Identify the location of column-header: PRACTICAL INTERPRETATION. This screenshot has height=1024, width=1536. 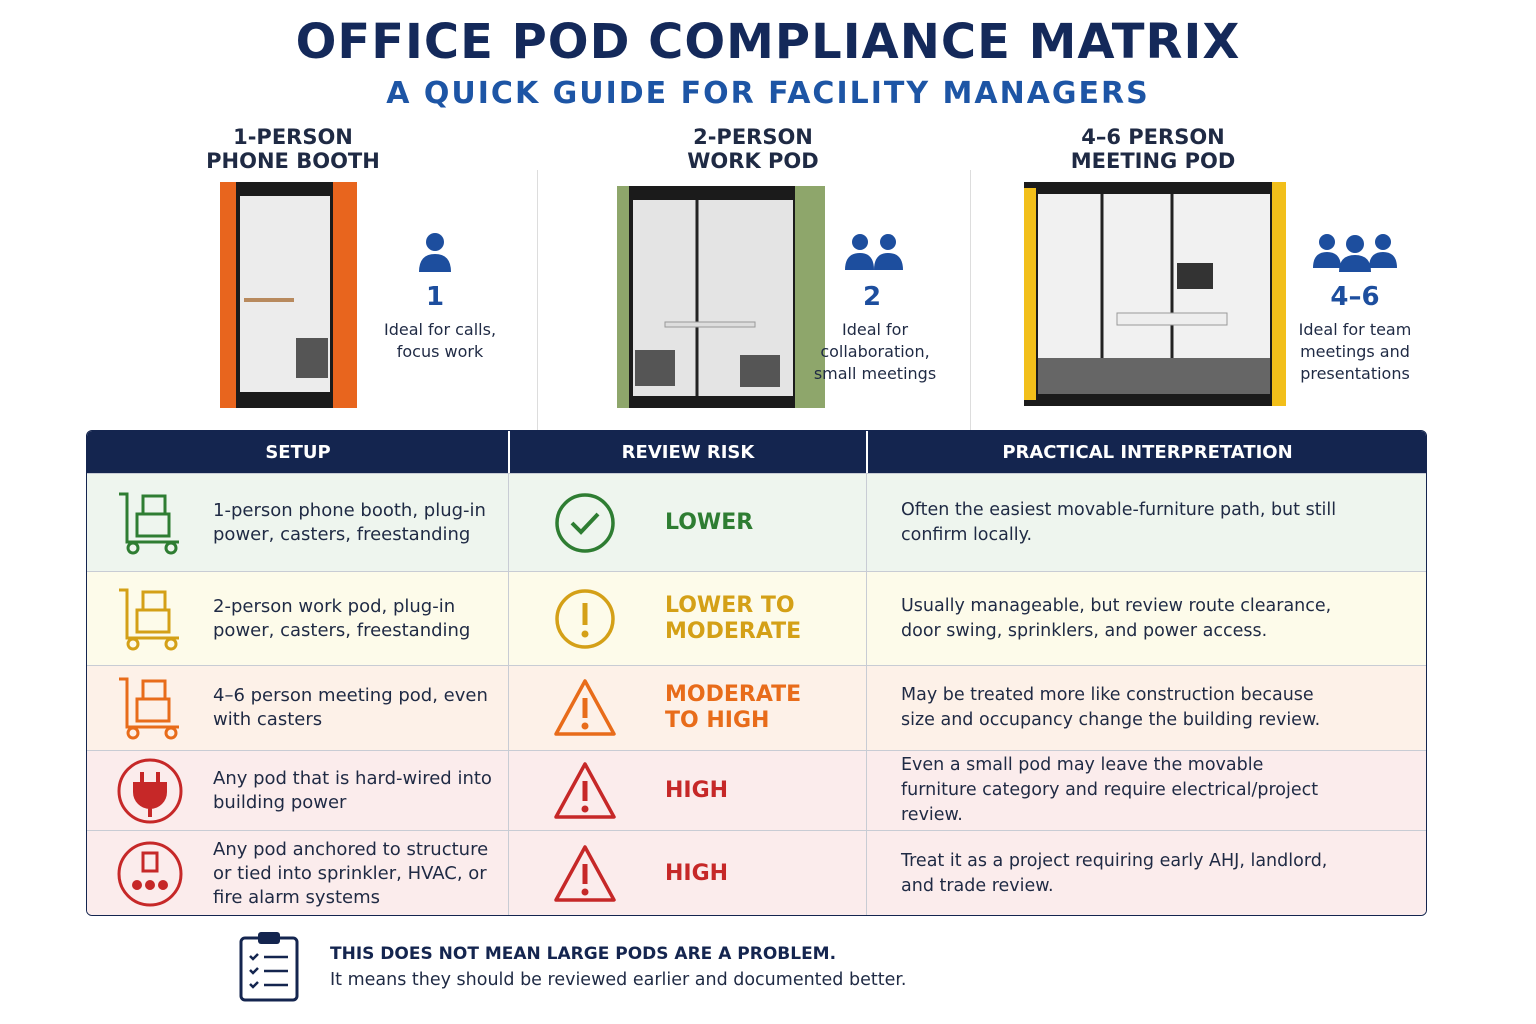
(1146, 452).